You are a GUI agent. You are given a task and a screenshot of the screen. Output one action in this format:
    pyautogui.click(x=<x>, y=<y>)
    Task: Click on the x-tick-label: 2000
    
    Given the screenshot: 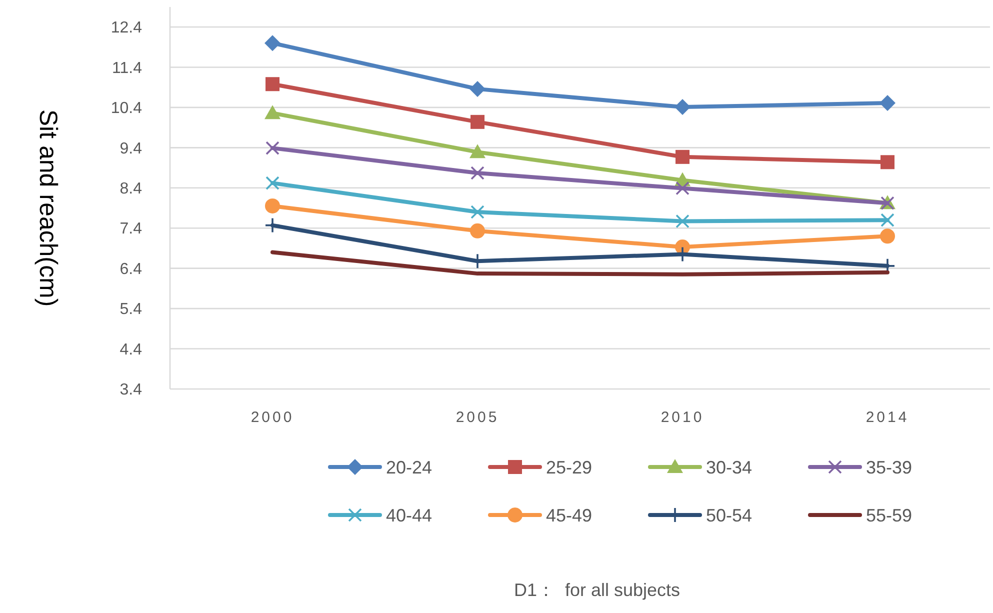 What is the action you would take?
    pyautogui.click(x=272, y=417)
    